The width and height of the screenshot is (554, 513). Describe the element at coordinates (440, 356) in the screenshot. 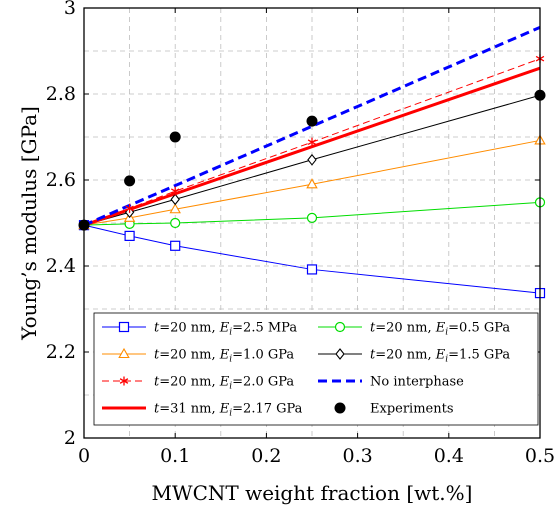

I see `legend-label: t=20 nm, Ei=1.5 GPa` at that location.